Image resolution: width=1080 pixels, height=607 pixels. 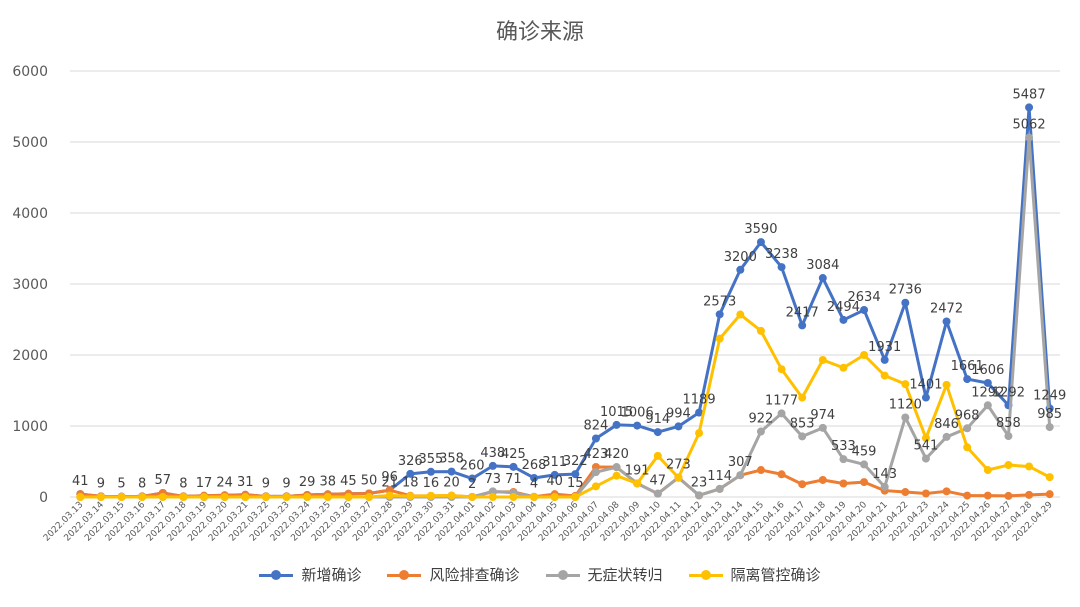 I want to click on y-tick-label: 6000, so click(x=30, y=72).